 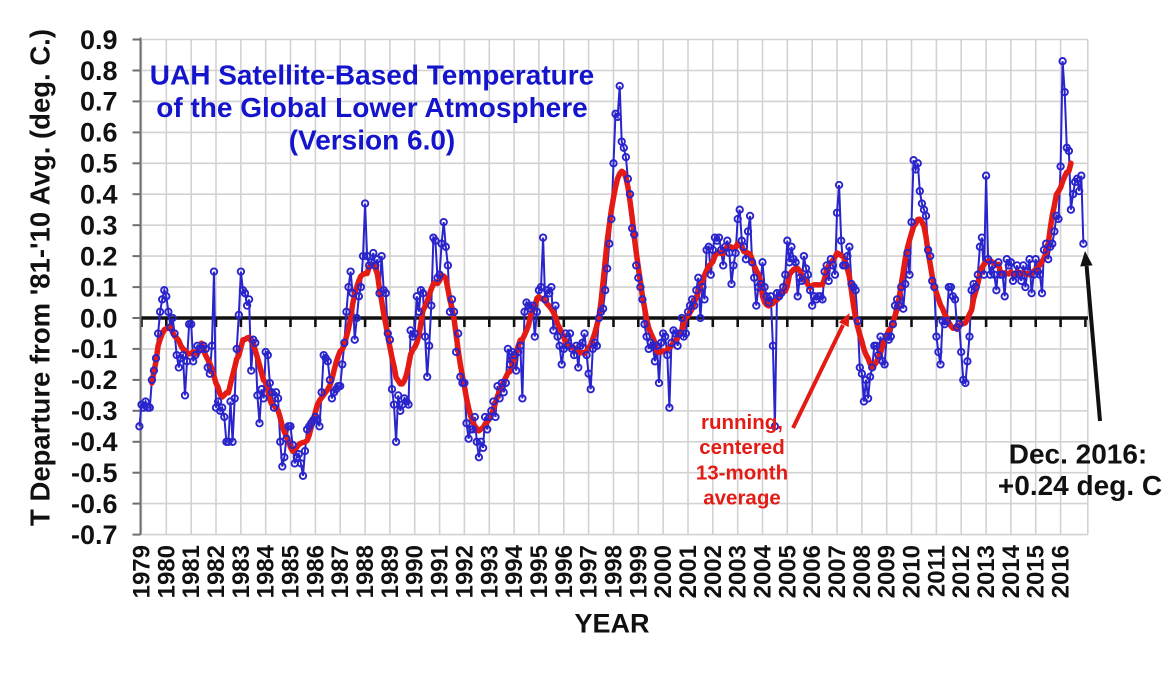 What do you see at coordinates (372, 140) in the screenshot?
I see `svg-text: (Version 6.0)` at bounding box center [372, 140].